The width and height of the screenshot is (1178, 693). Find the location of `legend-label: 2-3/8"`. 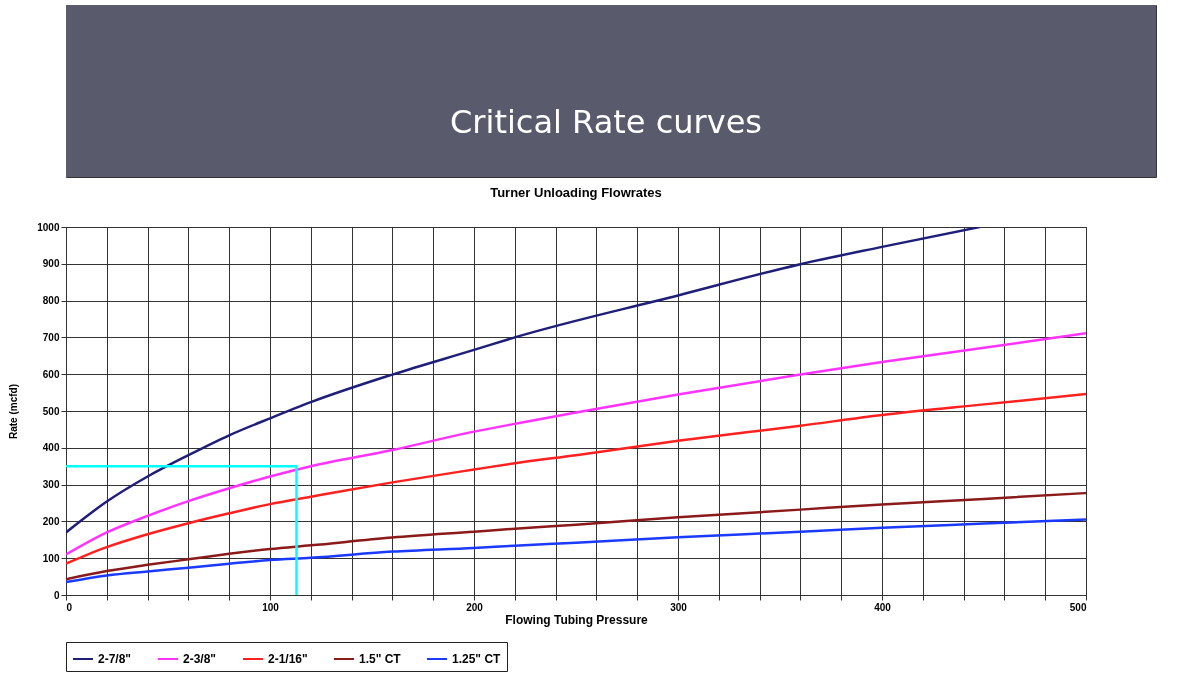

legend-label: 2-3/8" is located at coordinates (200, 659).